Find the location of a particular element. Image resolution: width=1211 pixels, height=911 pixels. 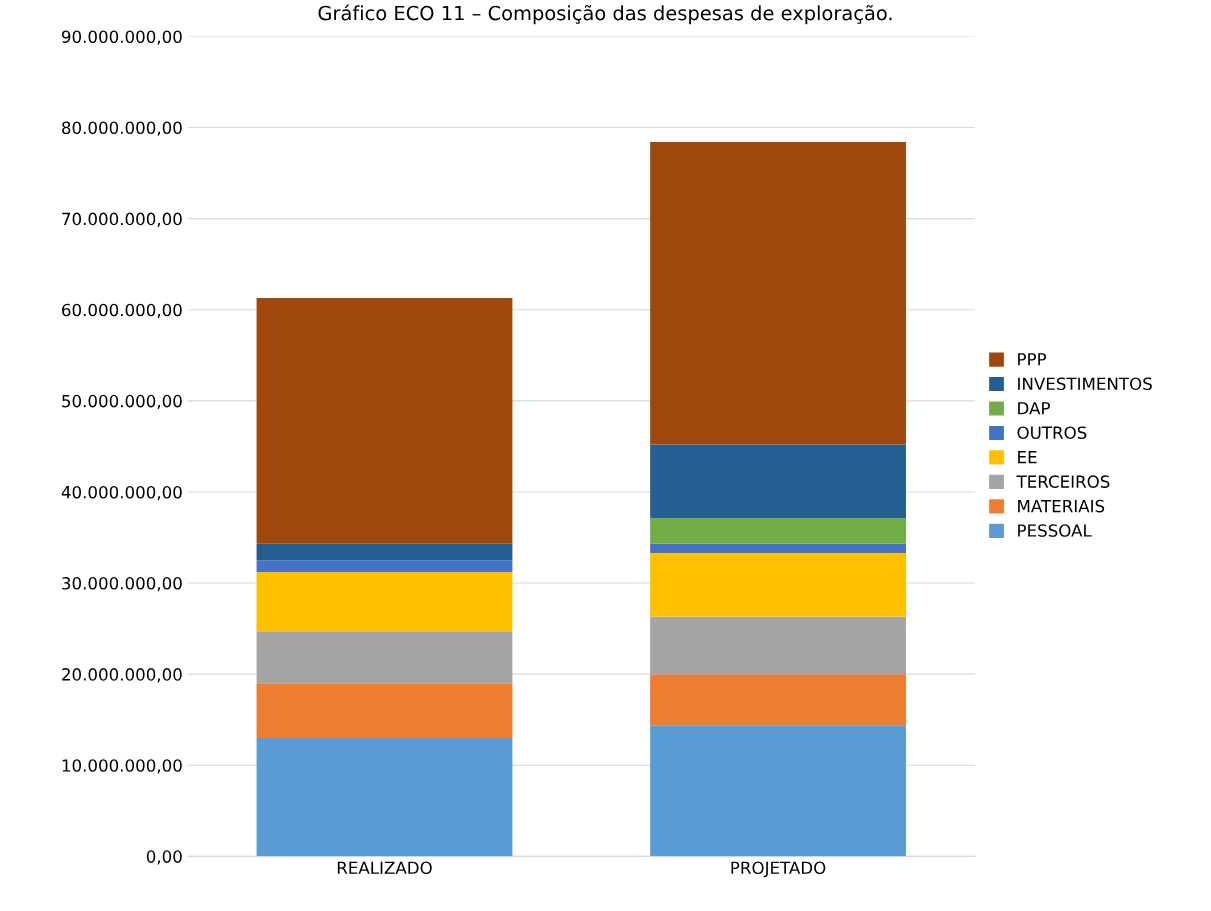

legend-label: PPP is located at coordinates (1032, 359).